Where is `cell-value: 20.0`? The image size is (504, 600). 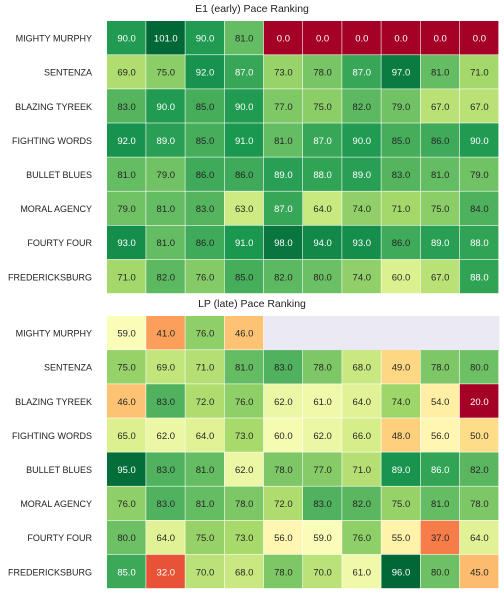
cell-value: 20.0 is located at coordinates (479, 402).